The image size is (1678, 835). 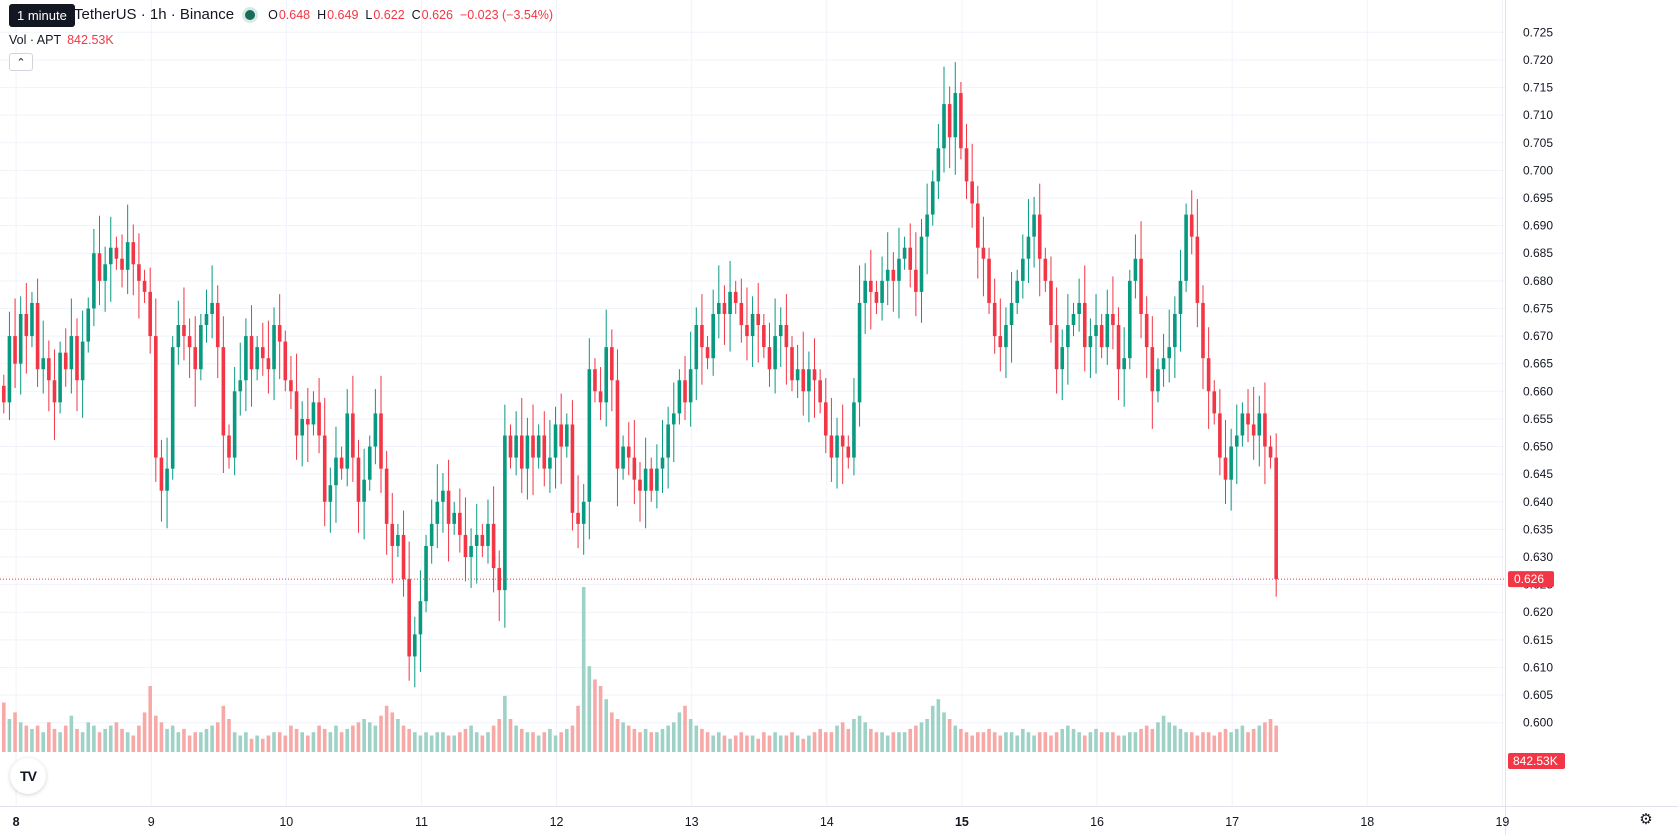 I want to click on time-tick-label: 11, so click(x=421, y=822).